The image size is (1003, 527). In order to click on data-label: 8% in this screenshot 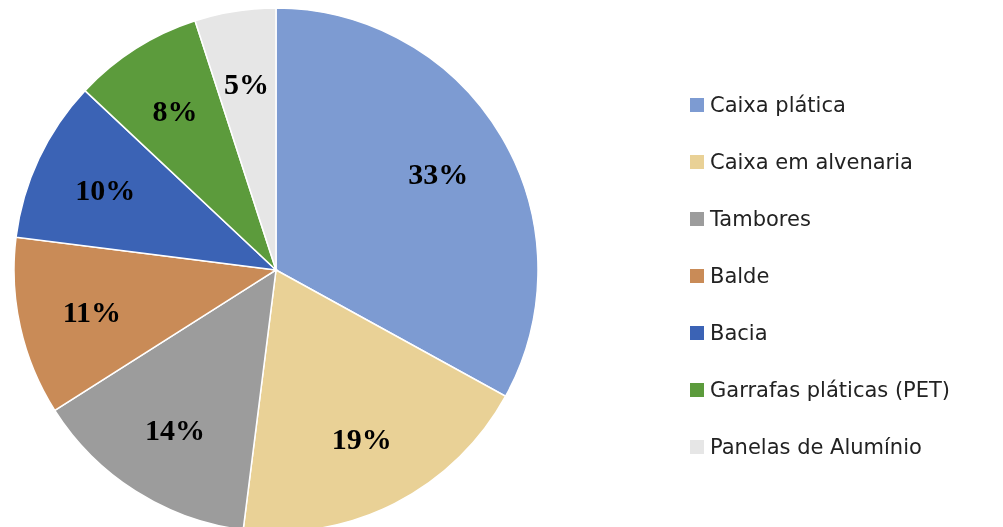, I will do `click(175, 111)`.